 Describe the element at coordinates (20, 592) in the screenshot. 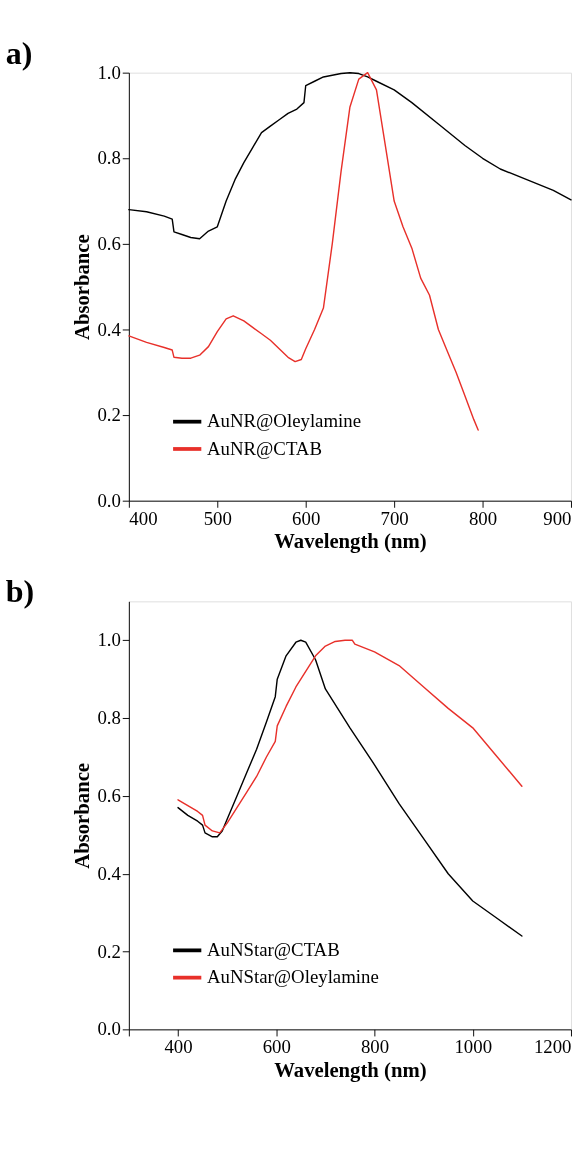

I see `chart-title: b)` at that location.